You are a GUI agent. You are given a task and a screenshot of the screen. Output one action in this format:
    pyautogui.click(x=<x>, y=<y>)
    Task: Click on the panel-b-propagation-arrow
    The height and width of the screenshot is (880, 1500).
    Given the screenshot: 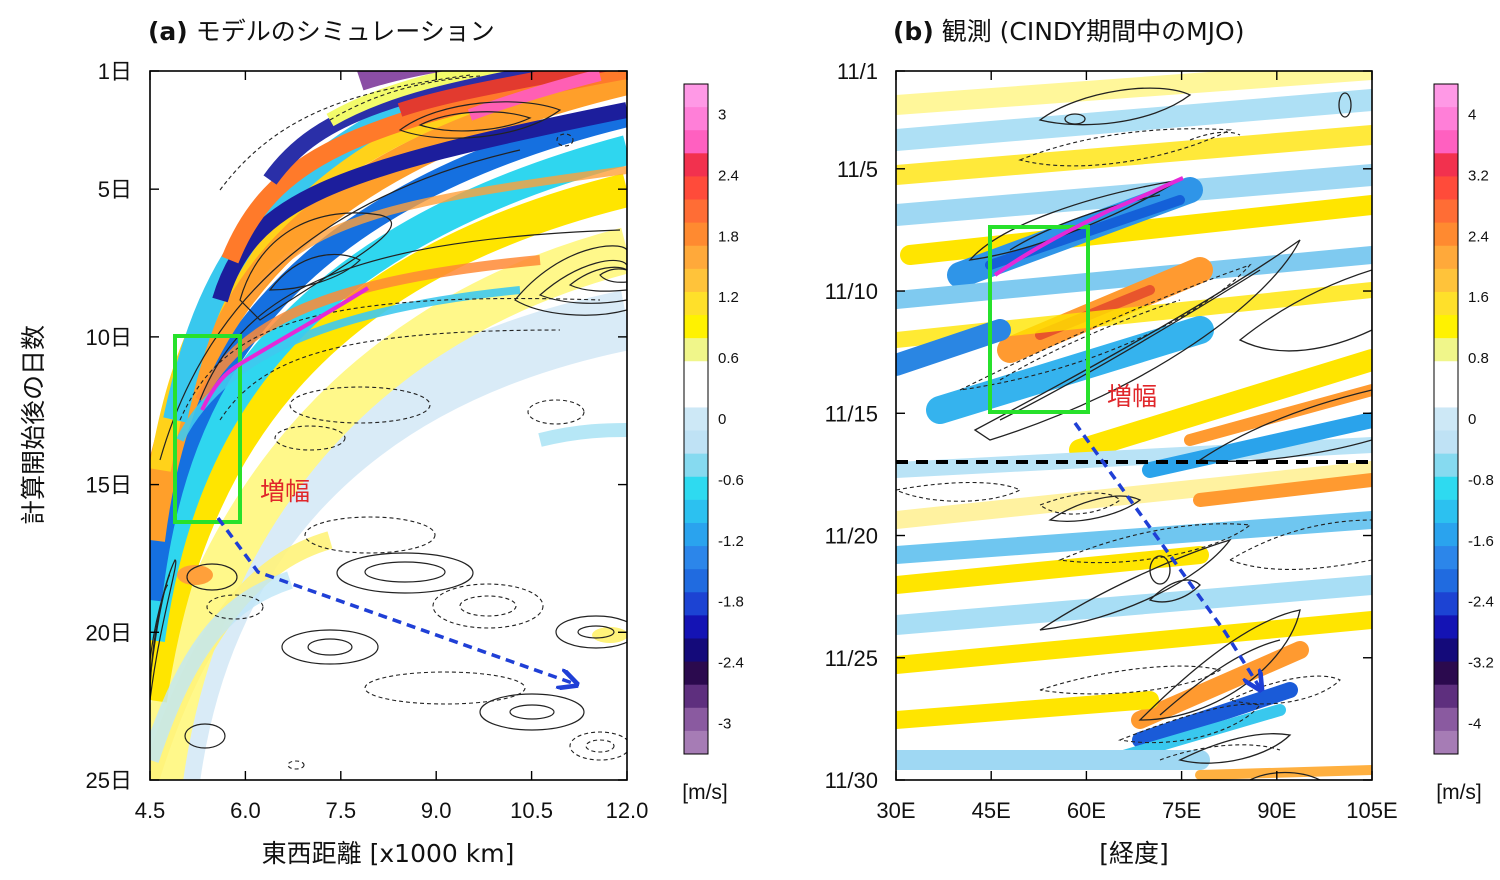 What is the action you would take?
    pyautogui.click(x=1166, y=554)
    